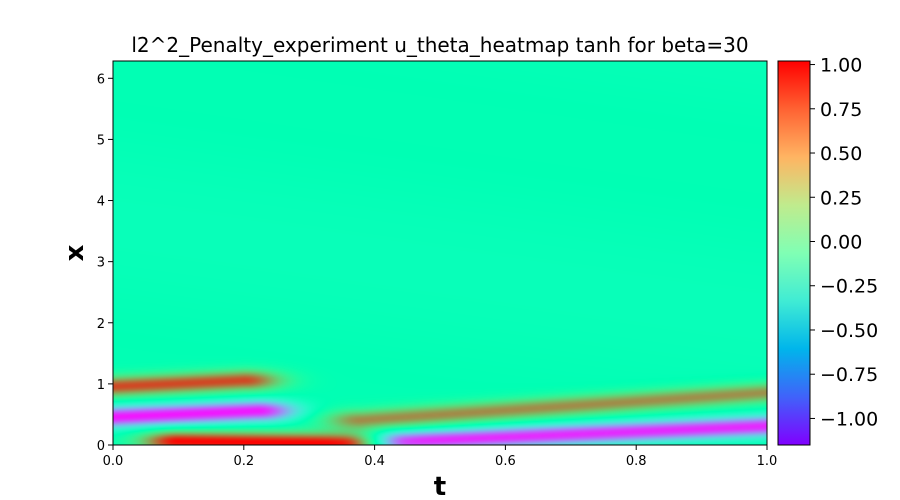  Describe the element at coordinates (841, 242) in the screenshot. I see `colorbar-tick-label: 0.00` at that location.